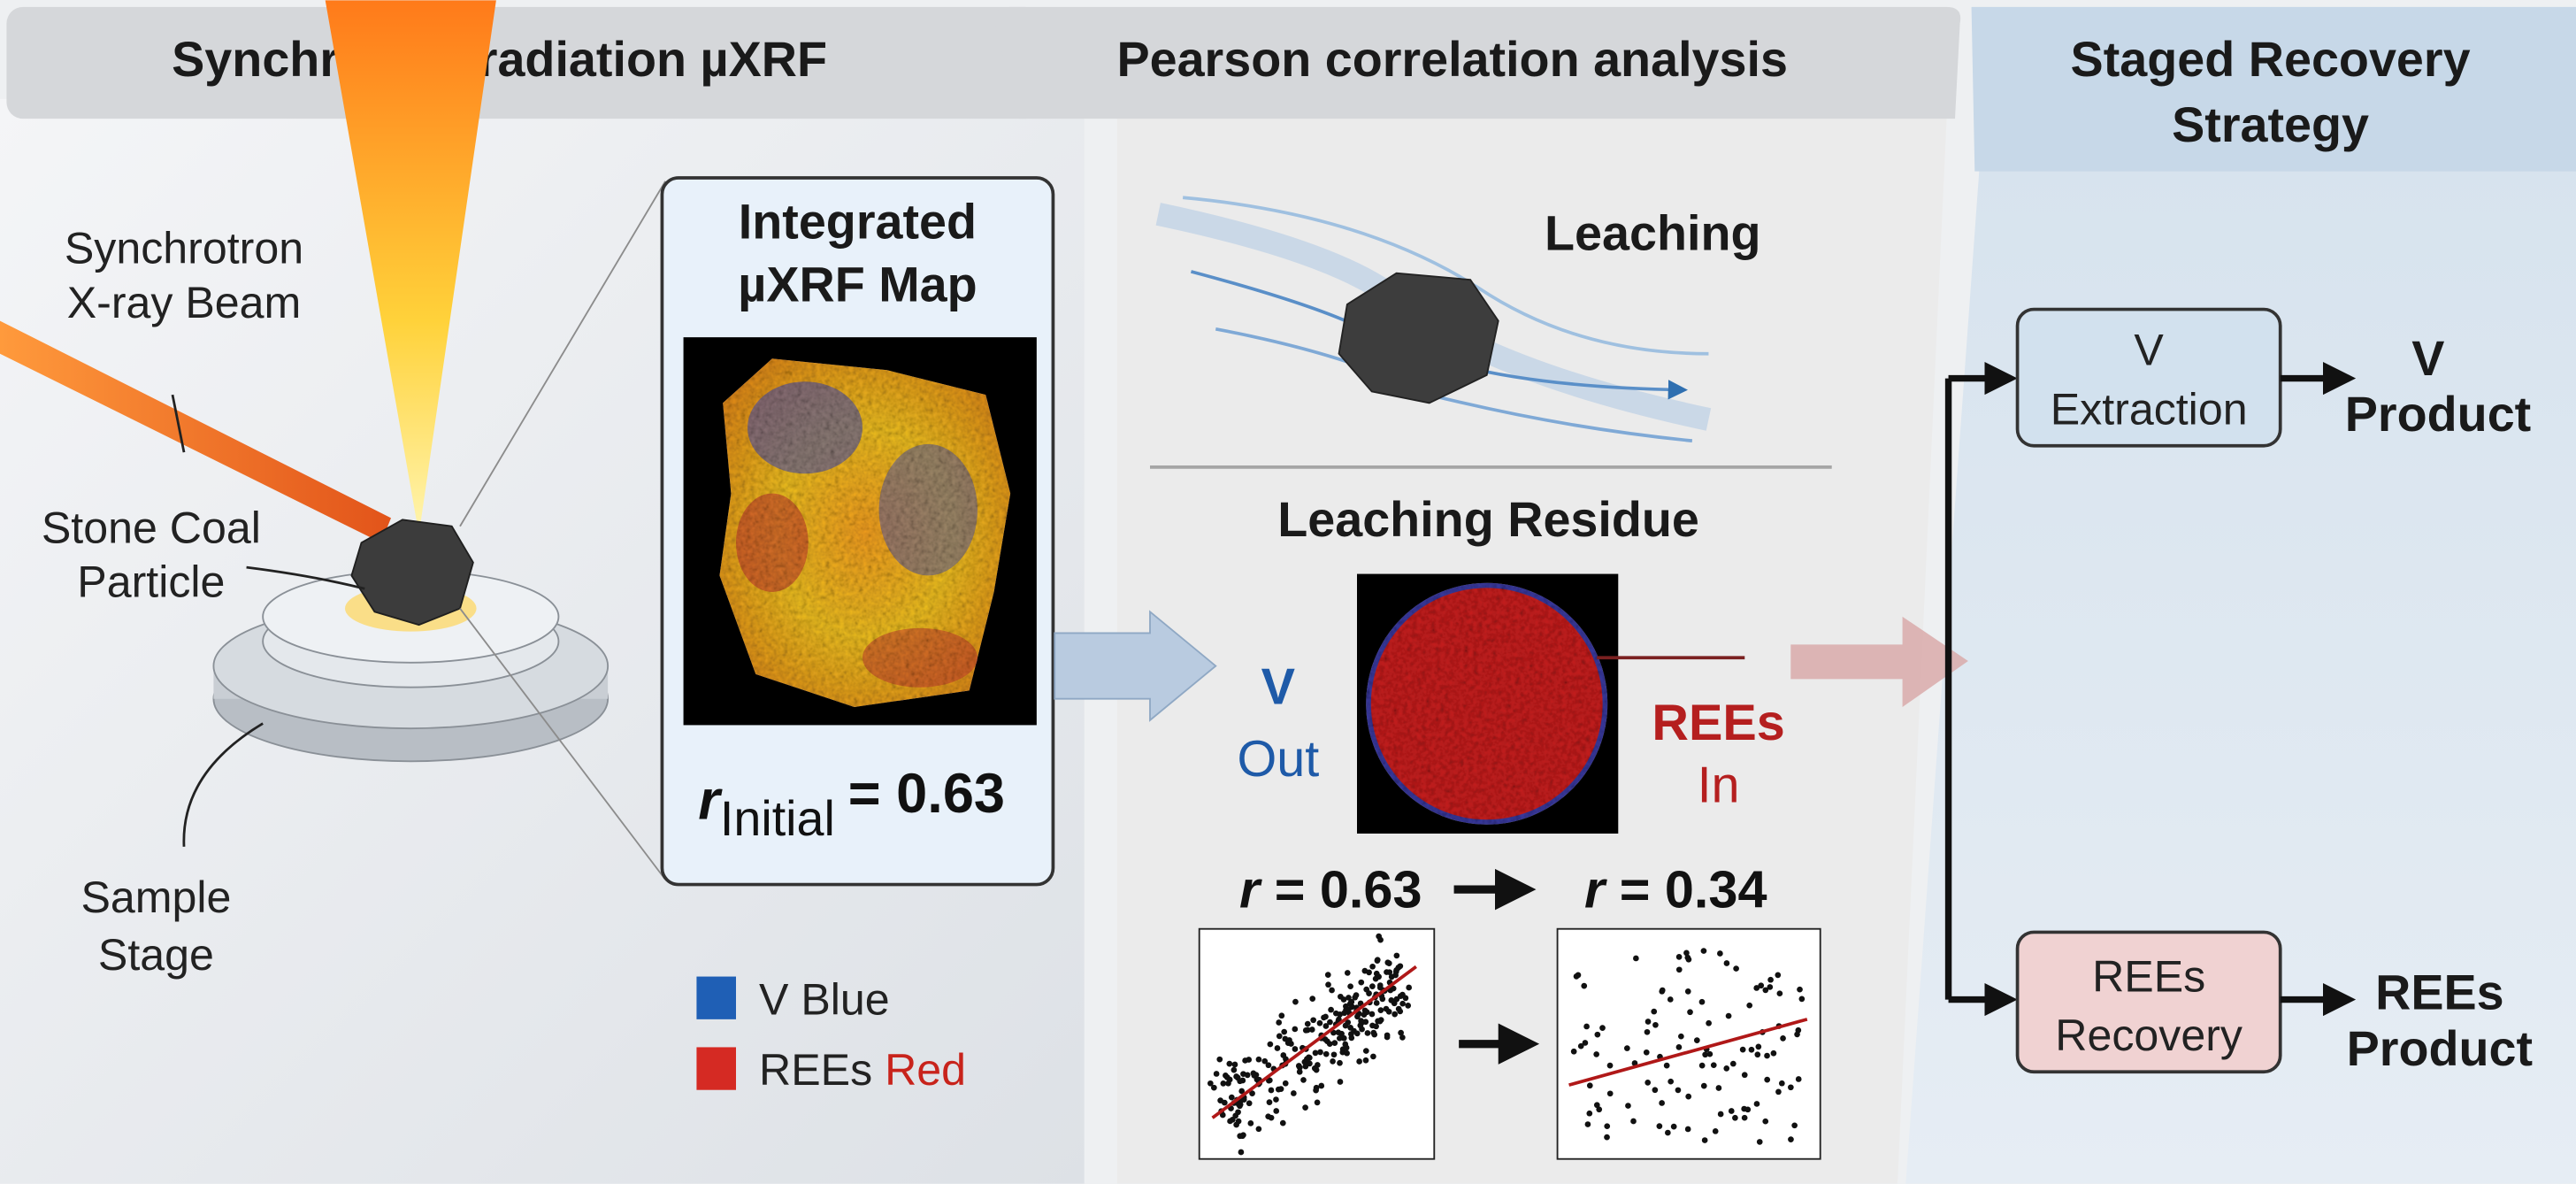 The height and width of the screenshot is (1184, 2576). What do you see at coordinates (2270, 124) in the screenshot?
I see `panel-title: Strategy` at bounding box center [2270, 124].